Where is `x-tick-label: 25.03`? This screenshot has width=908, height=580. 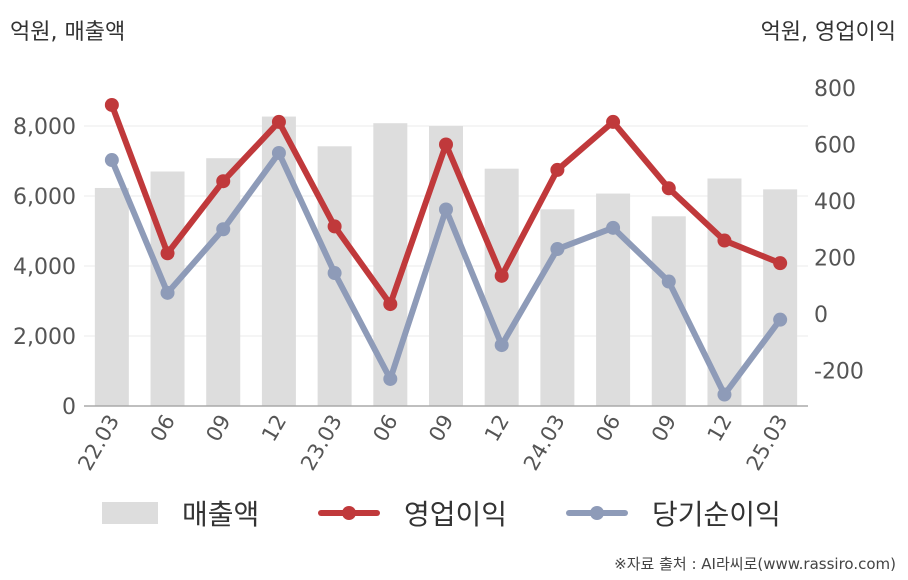 x-tick-label: 25.03 is located at coordinates (767, 443).